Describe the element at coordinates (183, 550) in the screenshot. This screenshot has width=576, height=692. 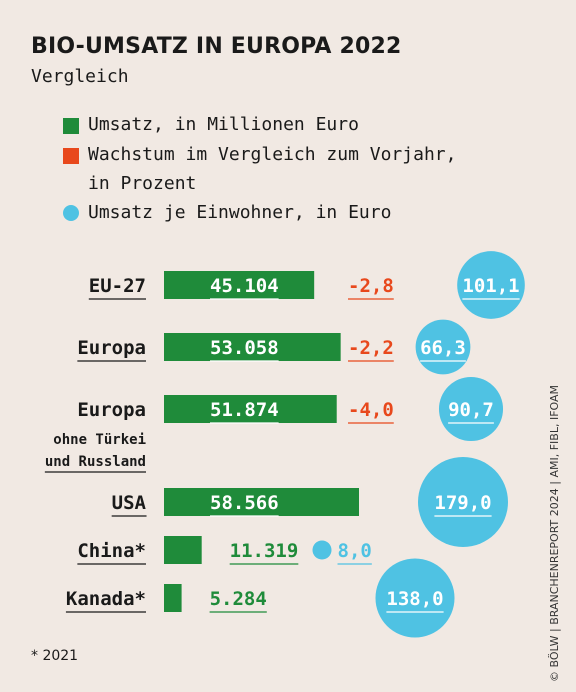
I see `revenue-bar-china-` at that location.